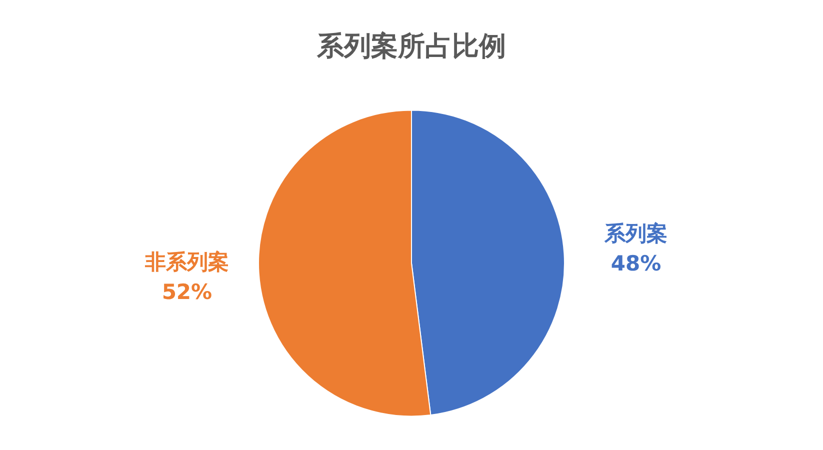  What do you see at coordinates (636, 234) in the screenshot?
I see `slice-label: 系列案` at bounding box center [636, 234].